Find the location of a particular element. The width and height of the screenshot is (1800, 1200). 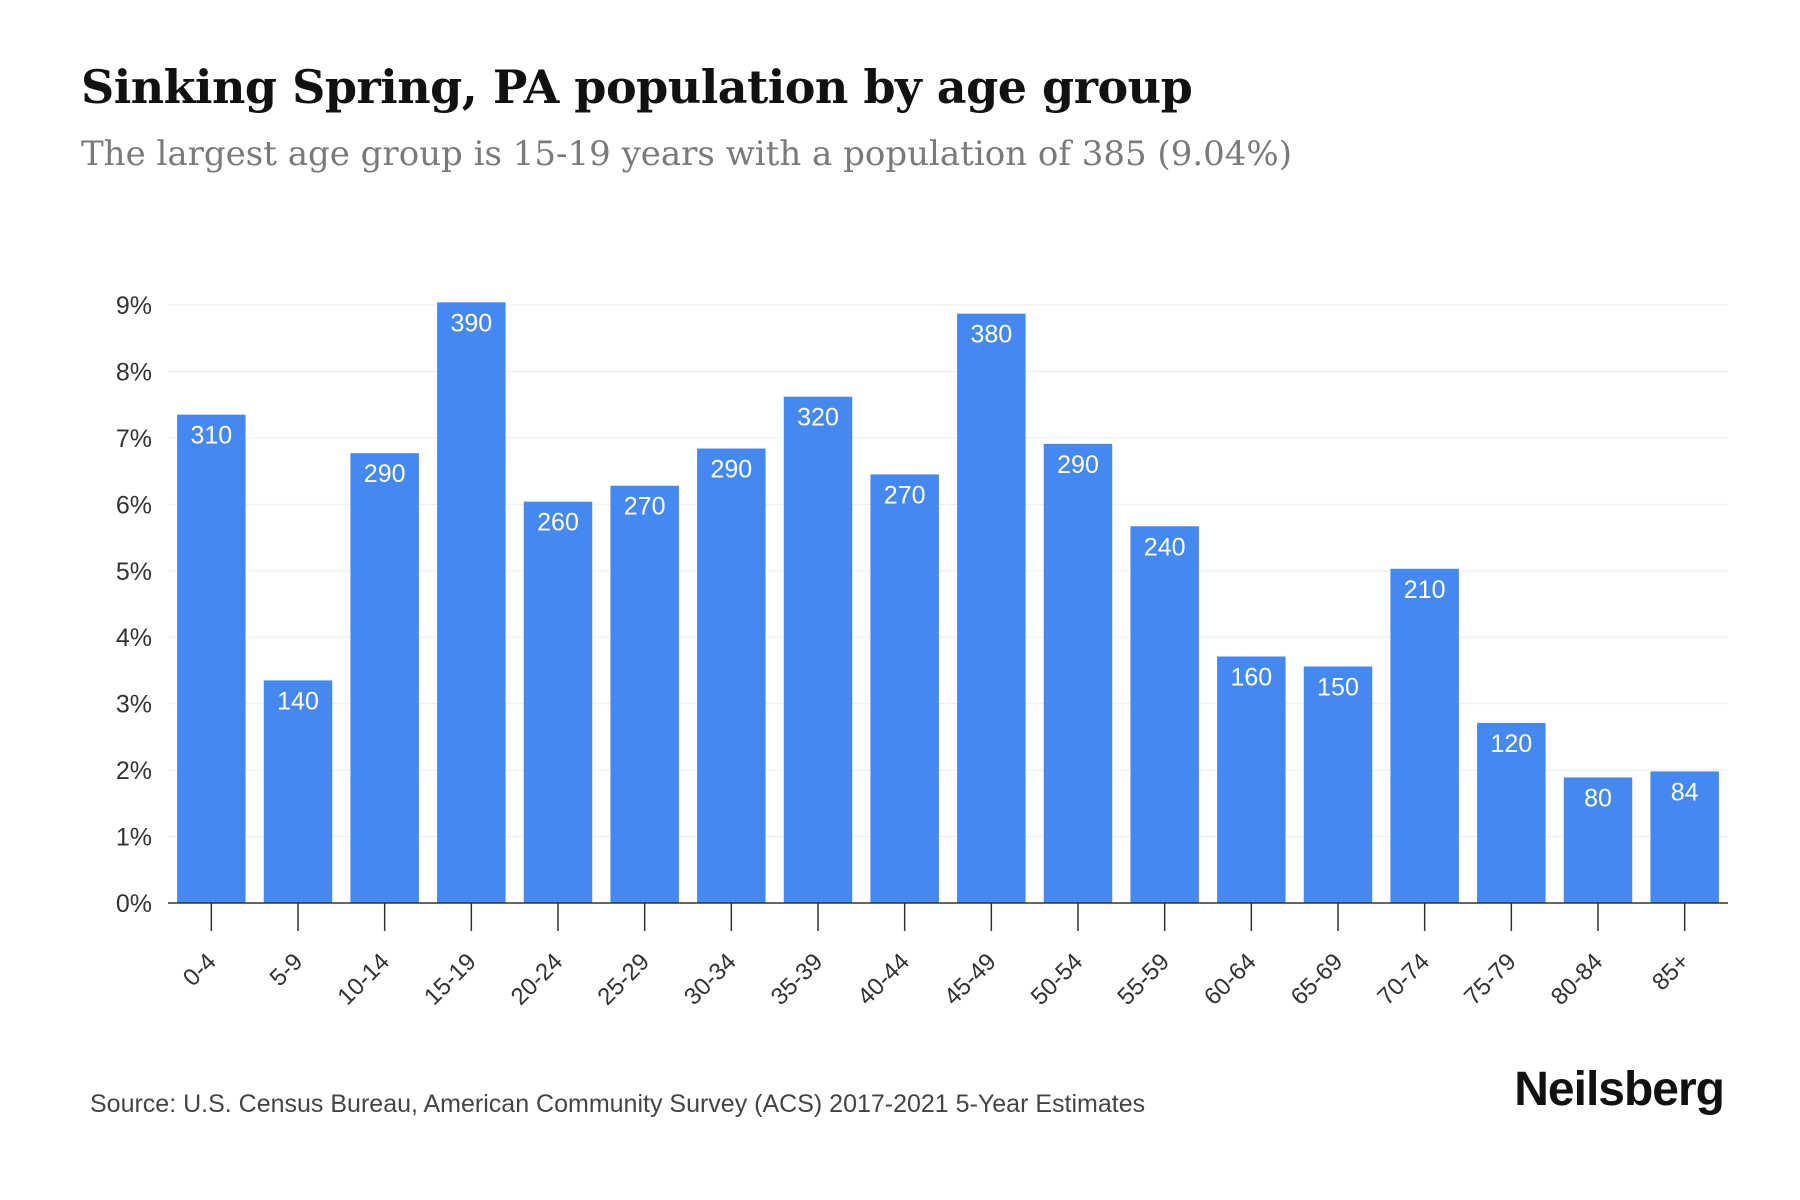

data-label: 140 is located at coordinates (298, 701).